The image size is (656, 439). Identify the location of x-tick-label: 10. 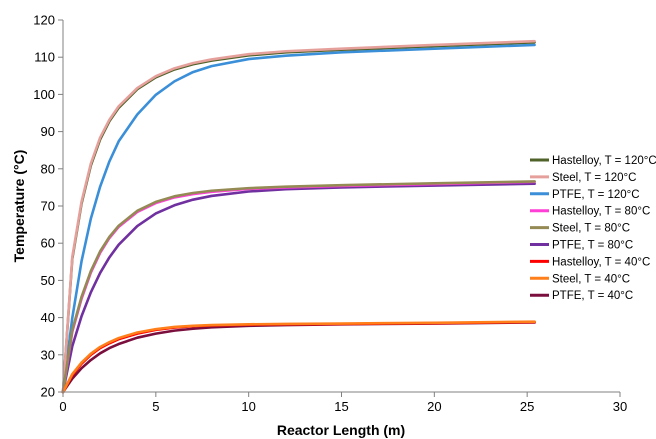
(248, 406).